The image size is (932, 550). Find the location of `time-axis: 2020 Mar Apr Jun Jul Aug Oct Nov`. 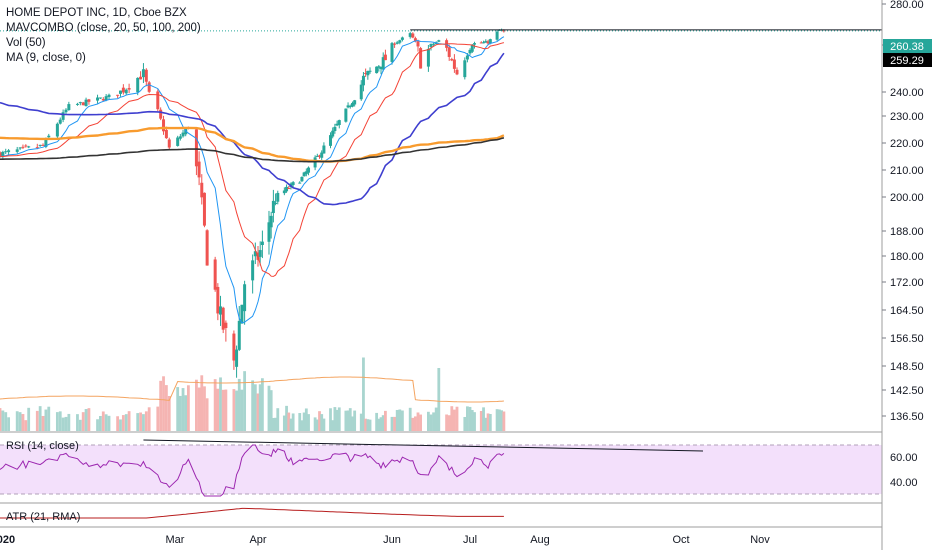

time-axis: 2020 Mar Apr Jun Jul Aug Oct Nov is located at coordinates (385, 540).